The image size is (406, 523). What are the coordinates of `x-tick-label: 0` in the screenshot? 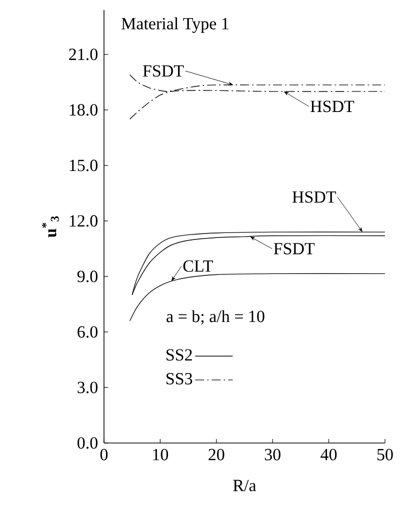 It's located at (104, 454).